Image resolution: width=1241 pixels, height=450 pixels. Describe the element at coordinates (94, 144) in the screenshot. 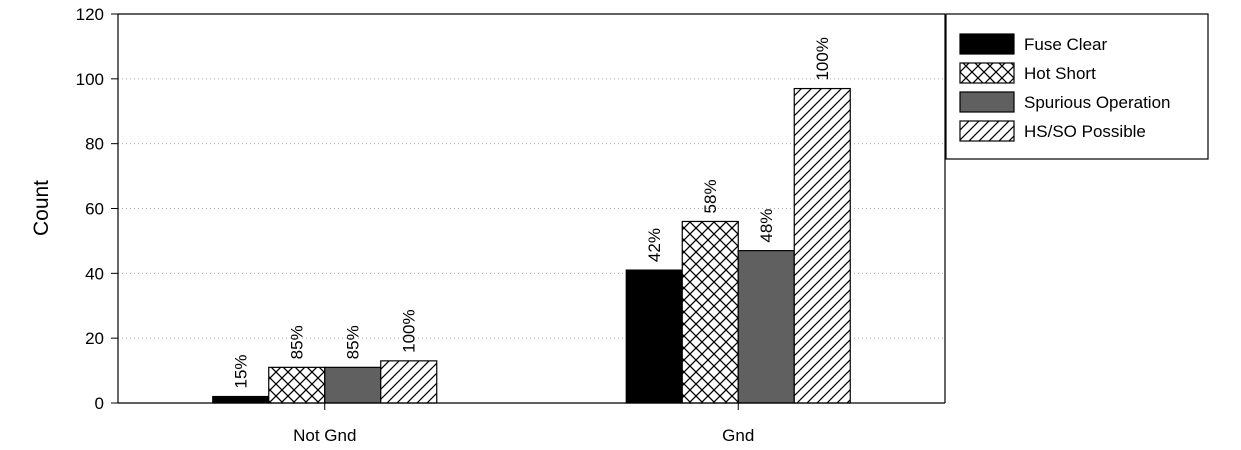

I see `y-tick-label: 80` at that location.